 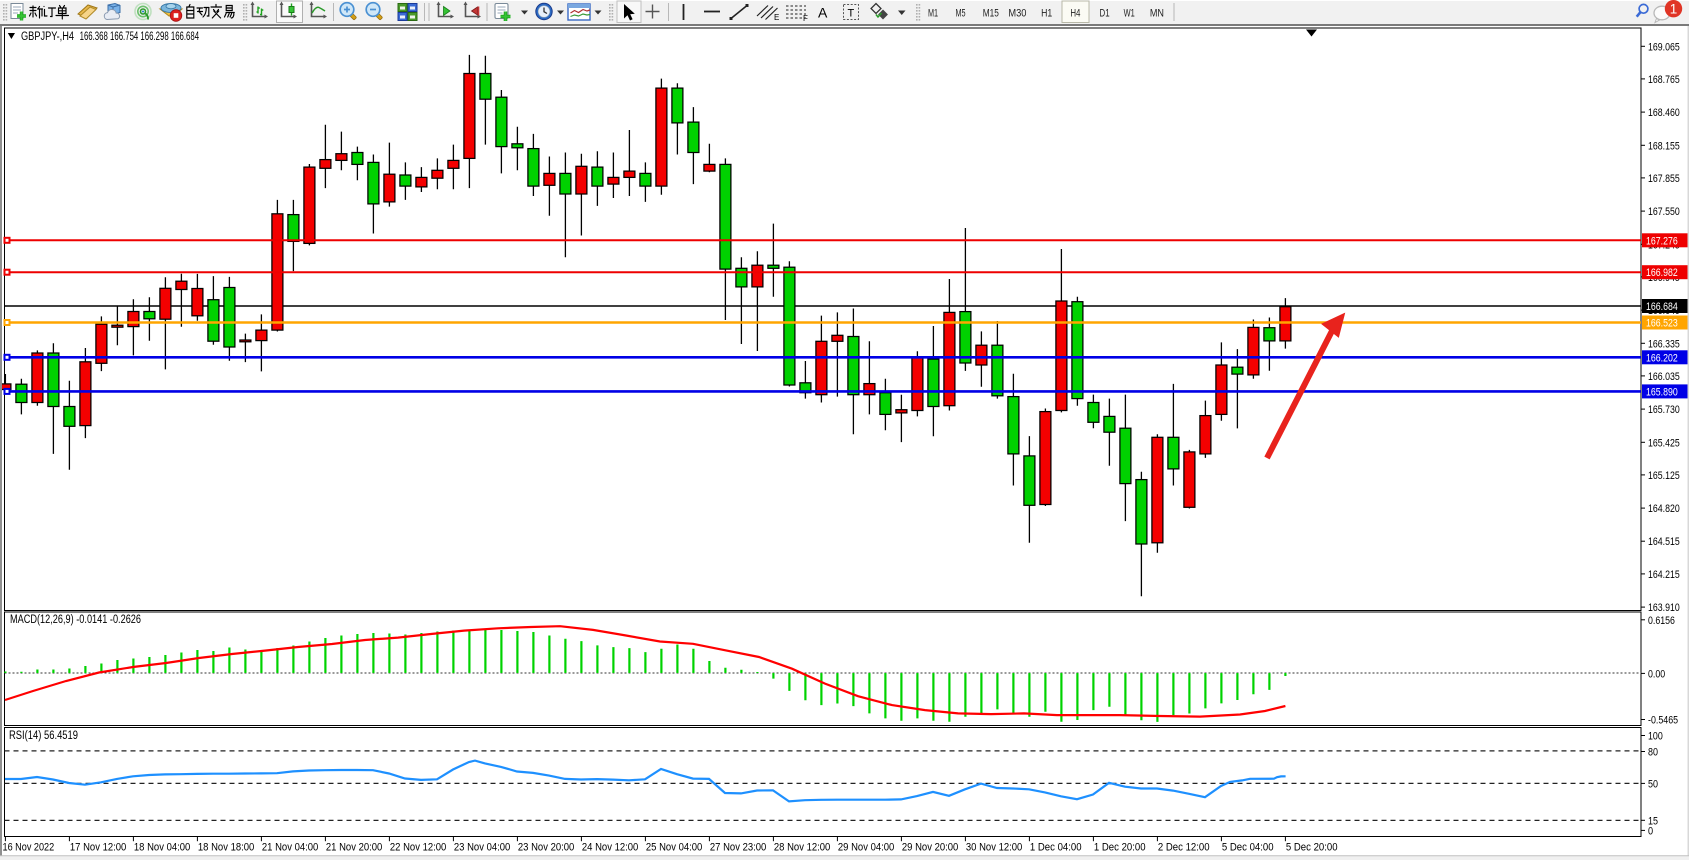 What do you see at coordinates (1664, 146) in the screenshot?
I see `svg-text: 168.155` at bounding box center [1664, 146].